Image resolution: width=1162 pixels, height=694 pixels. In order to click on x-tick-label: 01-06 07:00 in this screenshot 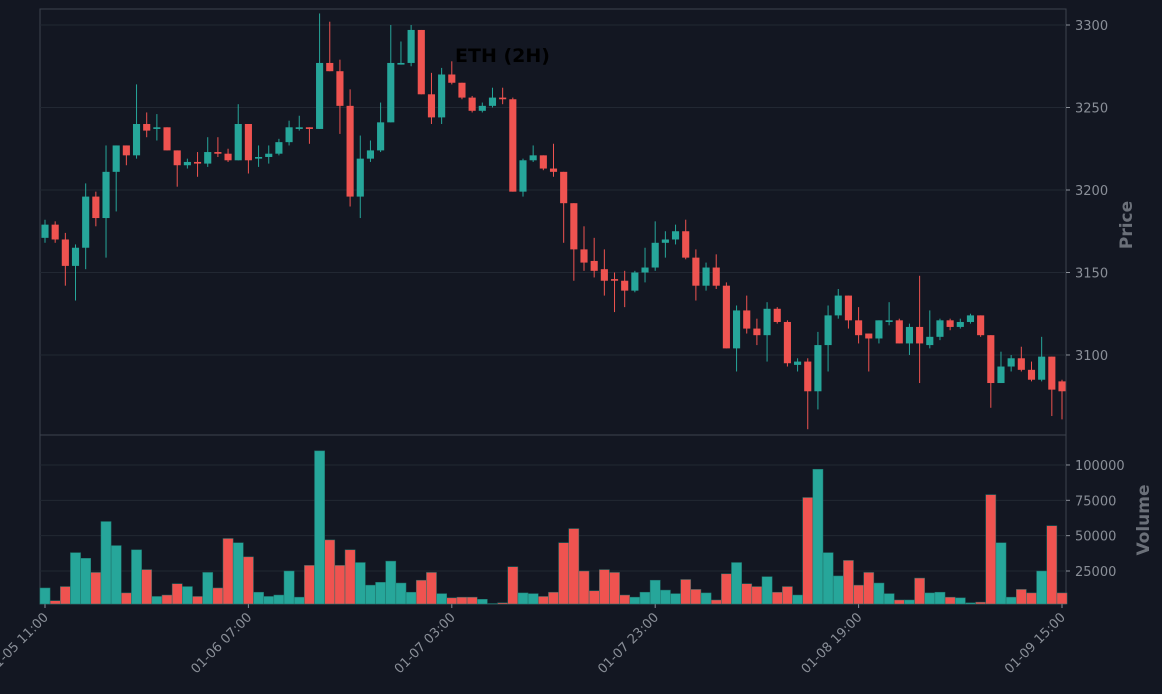, I will do `click(221, 643)`.